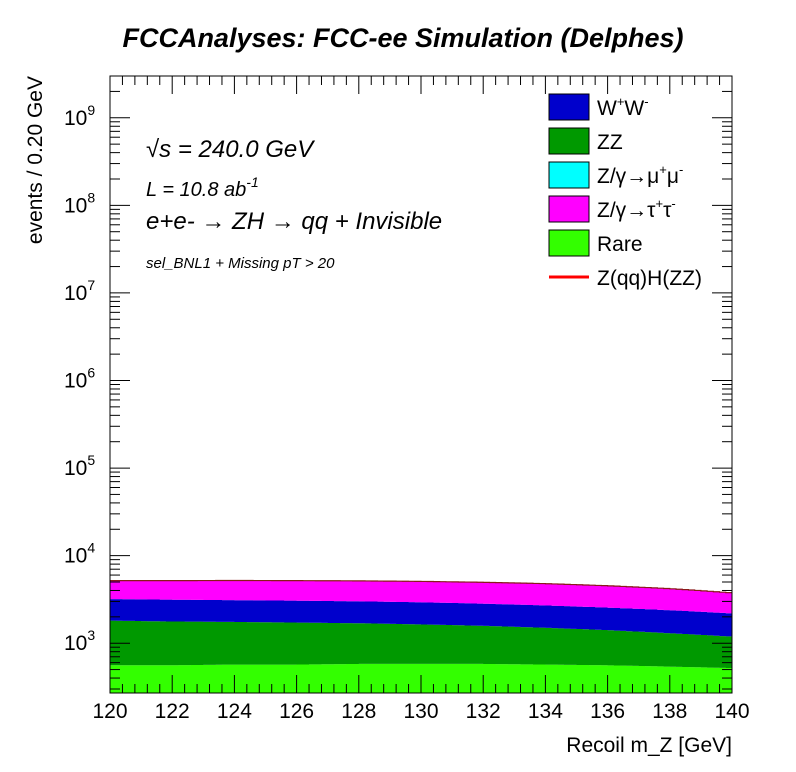 The image size is (796, 772). Describe the element at coordinates (669, 711) in the screenshot. I see `x-tick-label: 138` at that location.